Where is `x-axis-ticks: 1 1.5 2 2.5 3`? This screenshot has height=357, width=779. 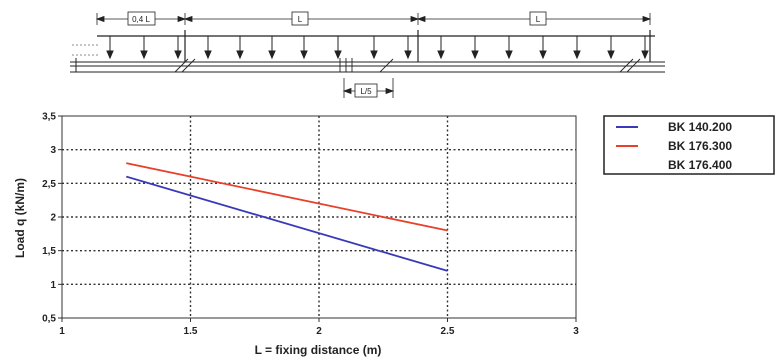 x-axis-ticks: 1 1.5 2 2.5 3 is located at coordinates (319, 327).